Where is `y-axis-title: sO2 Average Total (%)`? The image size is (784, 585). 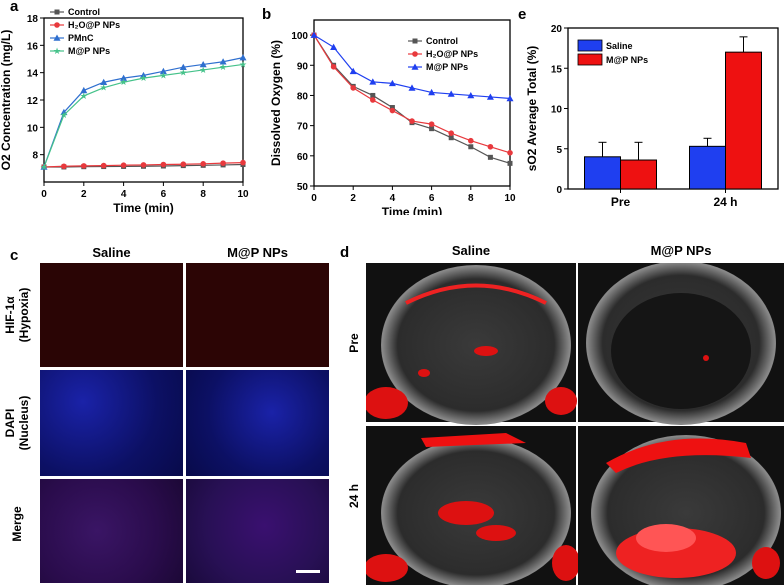
y-axis-title: sO2 Average Total (%) is located at coordinates (532, 109).